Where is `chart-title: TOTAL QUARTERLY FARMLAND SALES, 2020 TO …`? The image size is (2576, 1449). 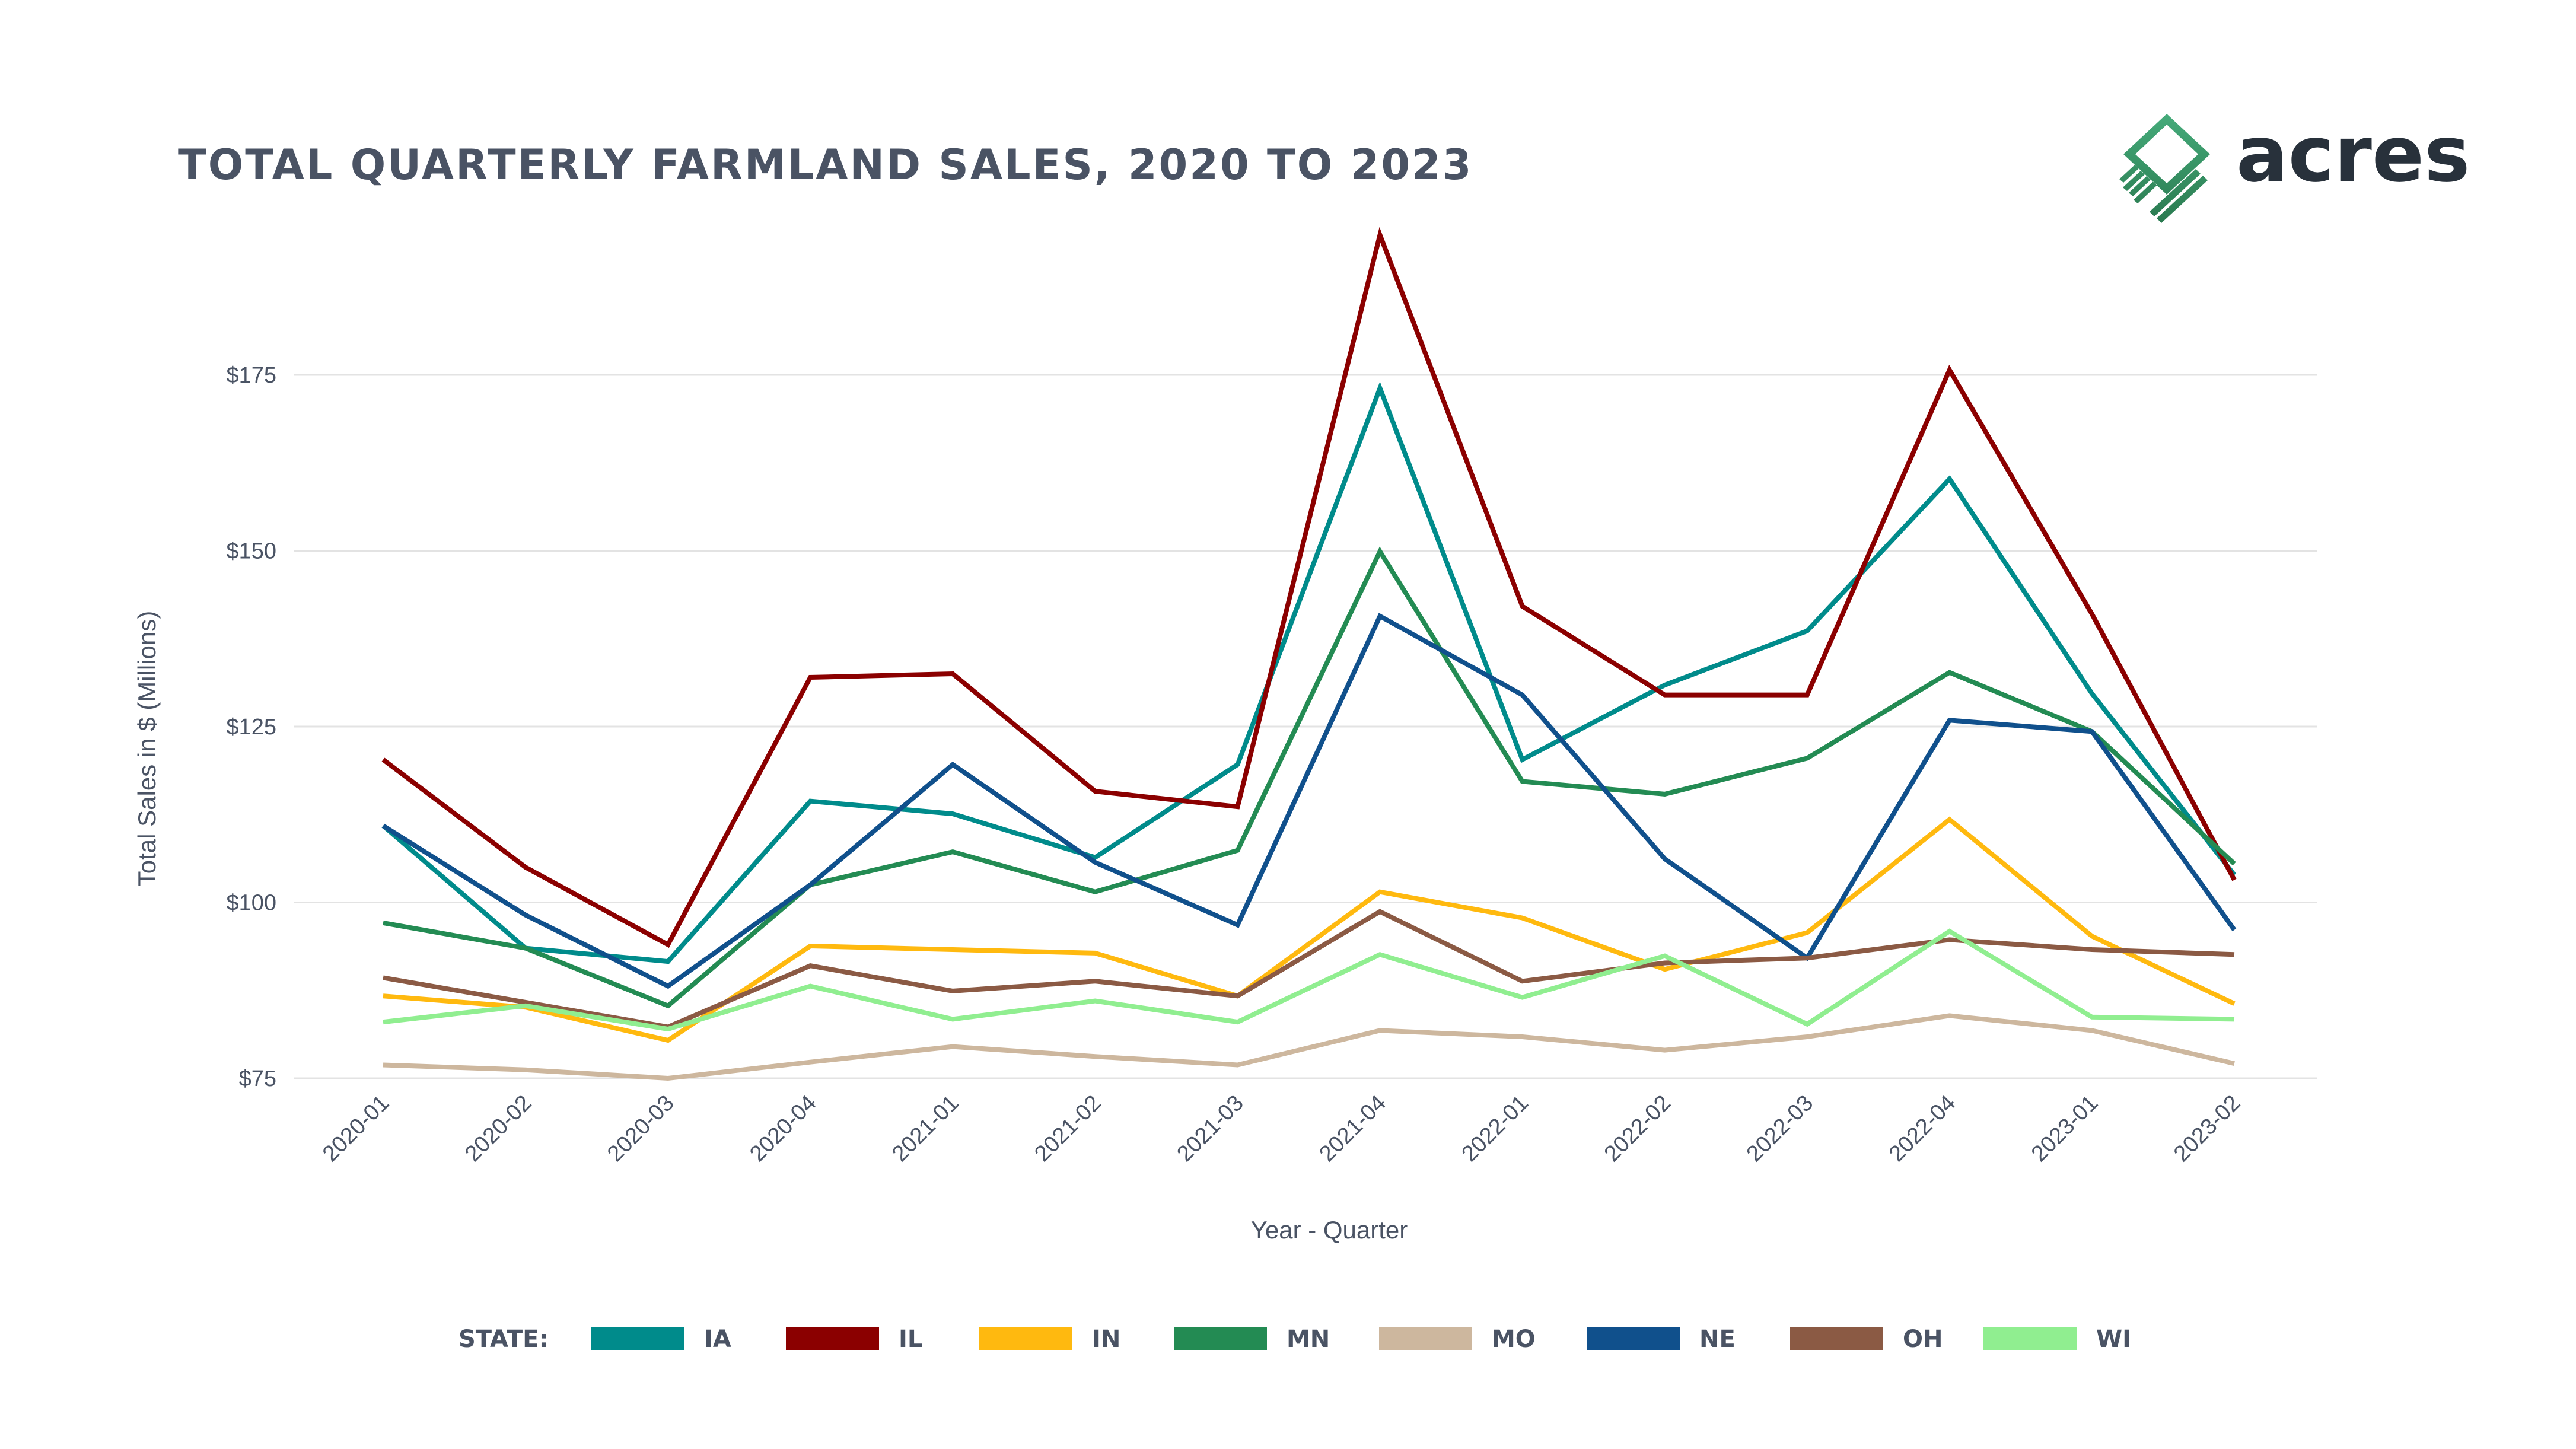 chart-title: TOTAL QUARTERLY FARMLAND SALES, 2020 TO … is located at coordinates (825, 165).